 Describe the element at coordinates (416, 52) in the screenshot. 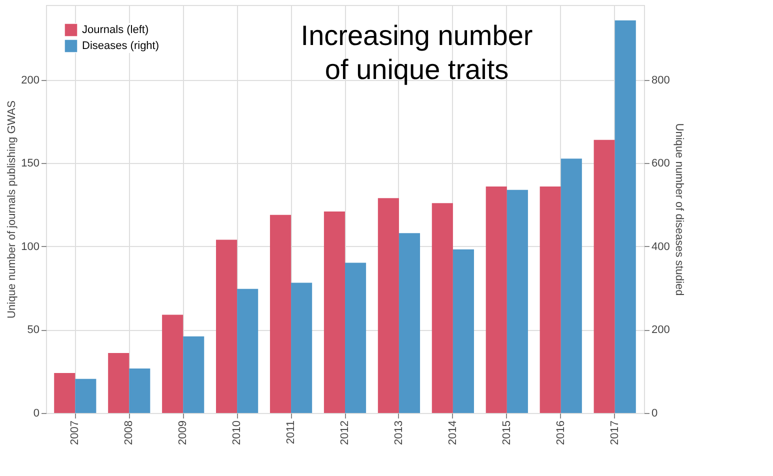

I see `annotation: Increasing number of unique traits` at that location.